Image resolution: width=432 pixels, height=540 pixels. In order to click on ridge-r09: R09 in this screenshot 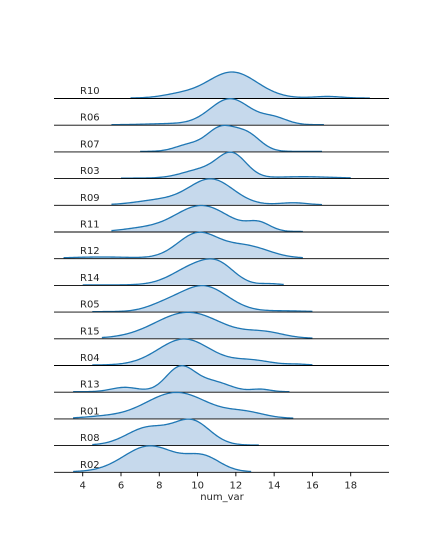, I will do `click(221, 192)`.